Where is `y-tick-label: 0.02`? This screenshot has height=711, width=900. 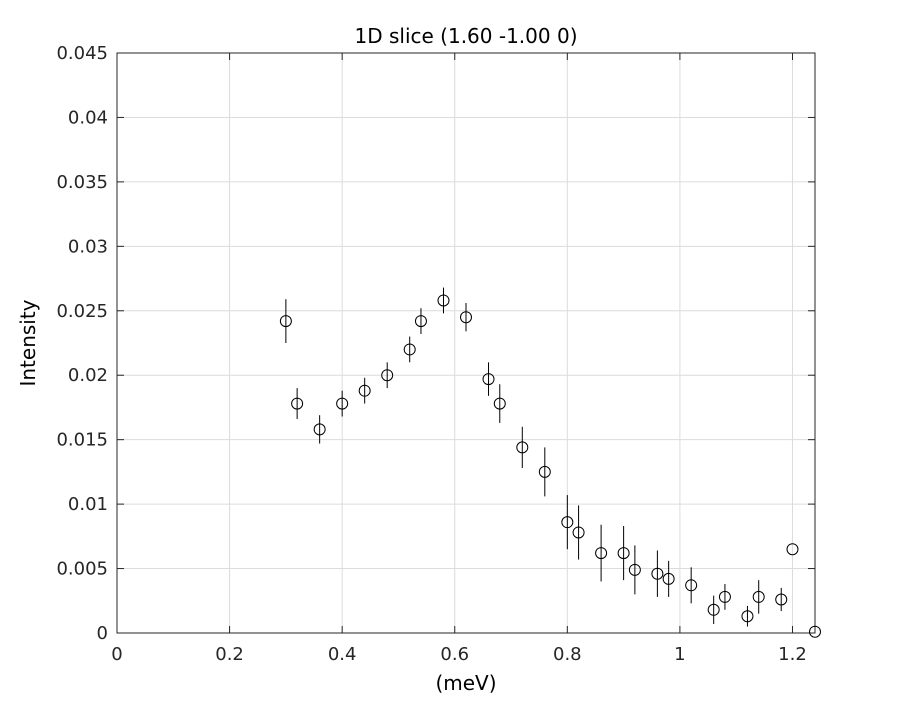 y-tick-label: 0.02 is located at coordinates (88, 375).